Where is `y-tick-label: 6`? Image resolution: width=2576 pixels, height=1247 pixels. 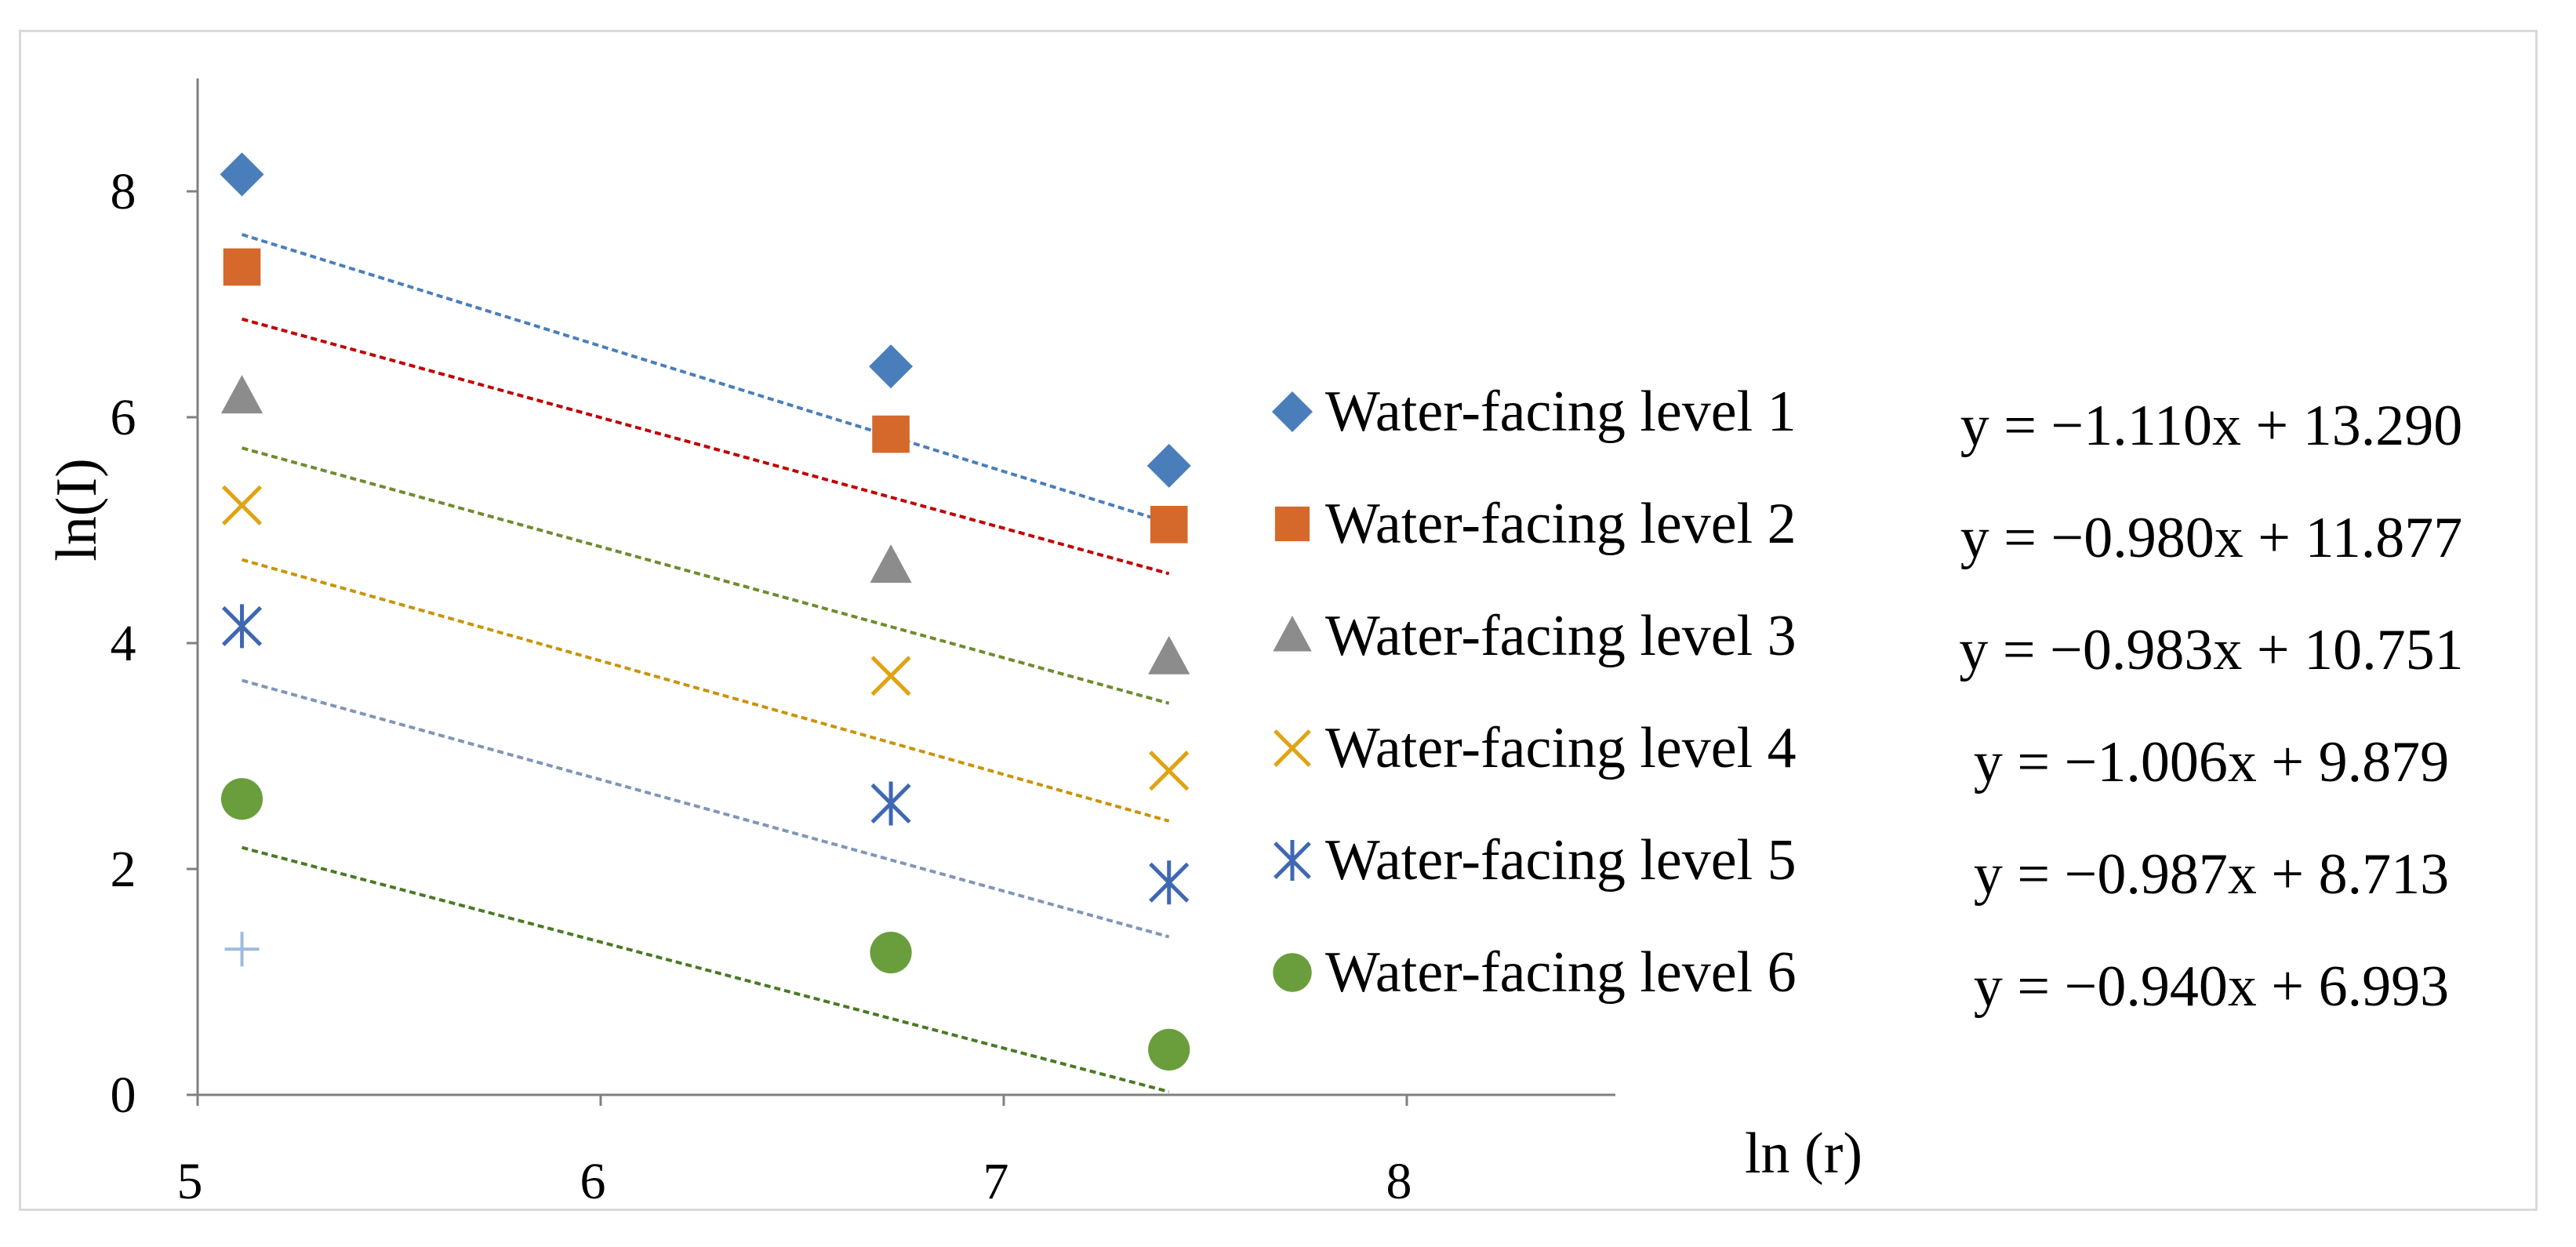 y-tick-label: 6 is located at coordinates (123, 417).